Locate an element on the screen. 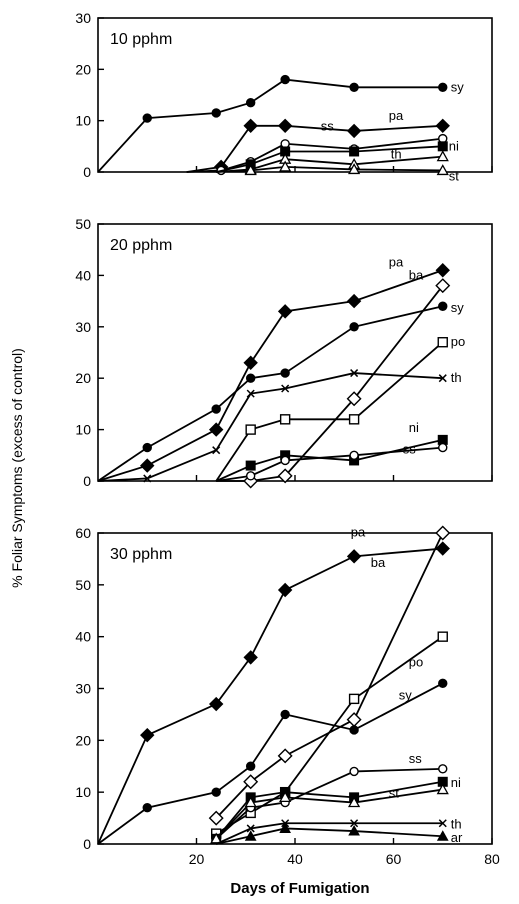 This screenshot has width=519, height=904. series-label: po is located at coordinates (458, 341).